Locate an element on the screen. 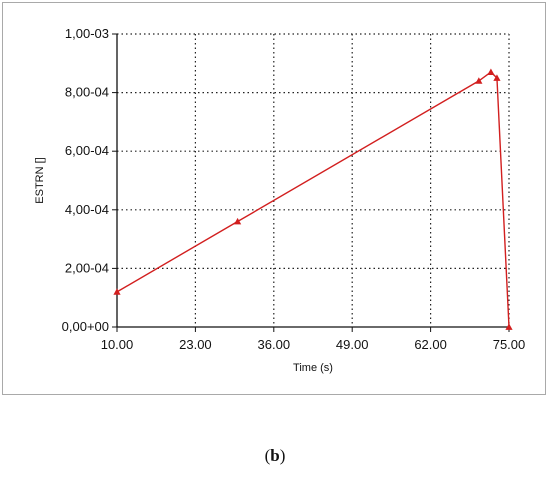 The width and height of the screenshot is (550, 481). x-axis-title: Time (s) is located at coordinates (313, 368).